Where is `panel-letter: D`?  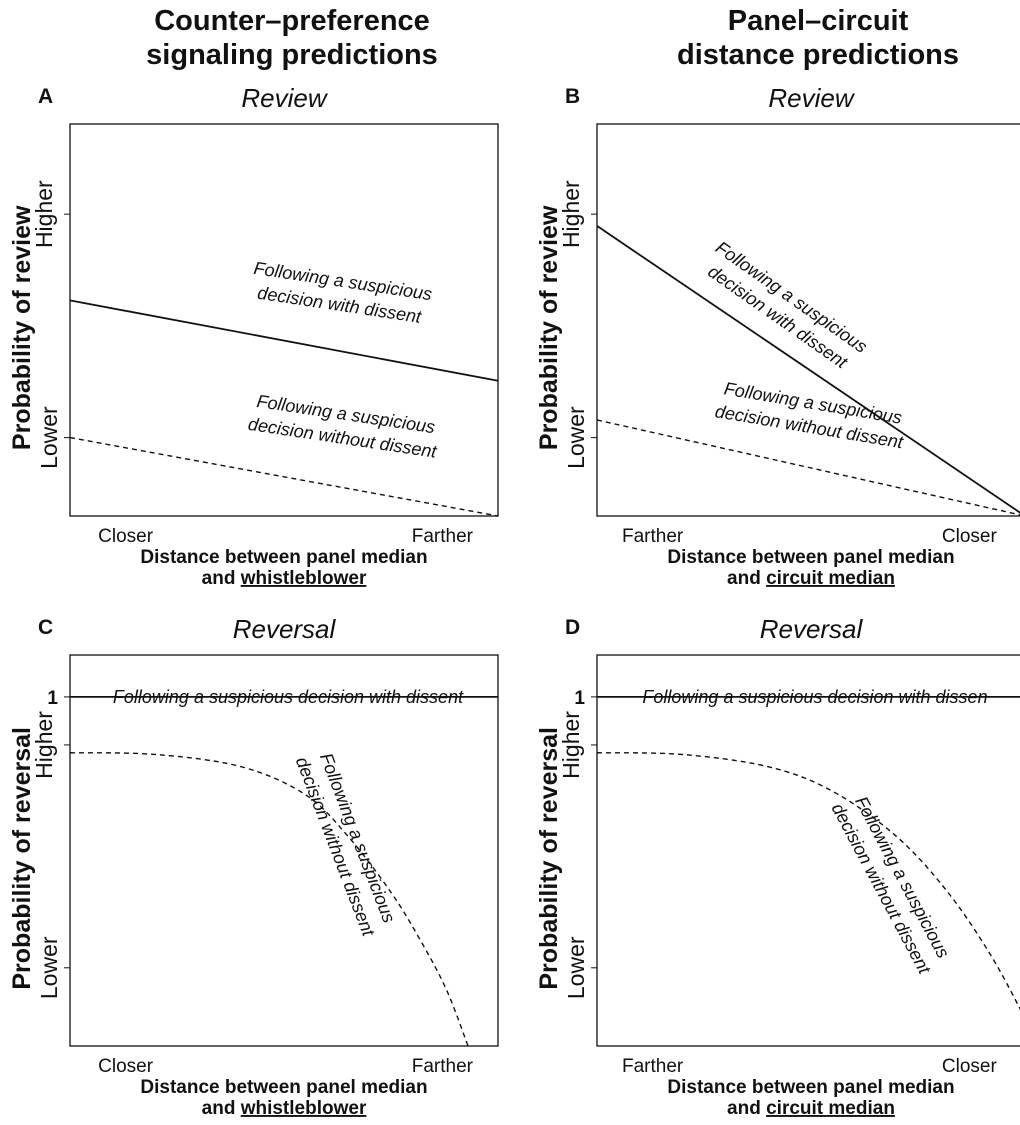 panel-letter: D is located at coordinates (572, 627).